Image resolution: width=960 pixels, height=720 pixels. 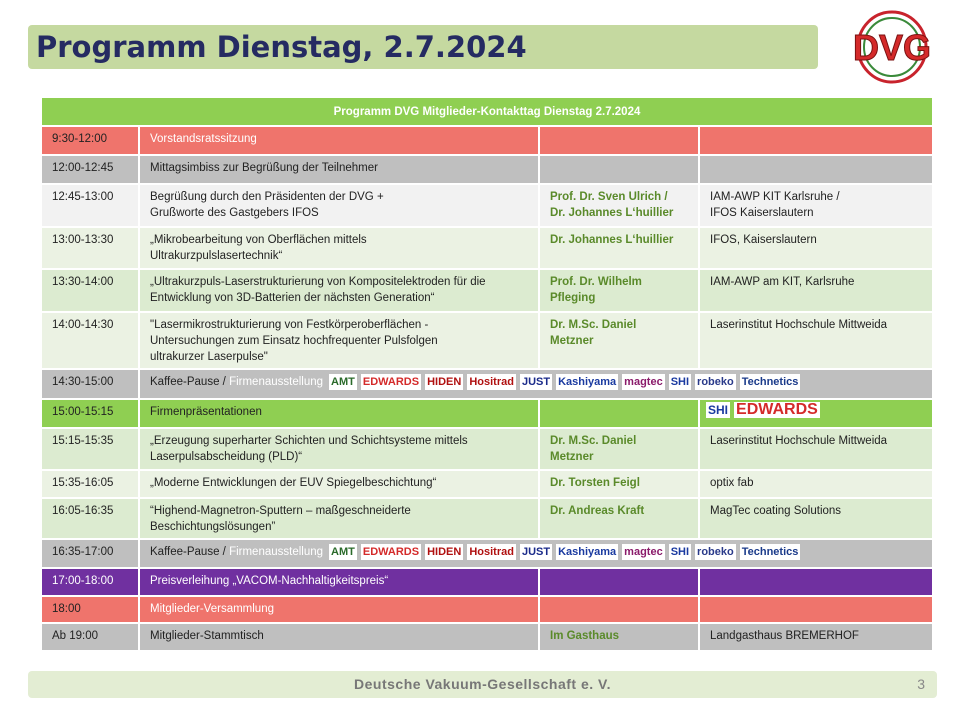 I want to click on time-cell-text: 14:00-14:30, so click(x=83, y=325).